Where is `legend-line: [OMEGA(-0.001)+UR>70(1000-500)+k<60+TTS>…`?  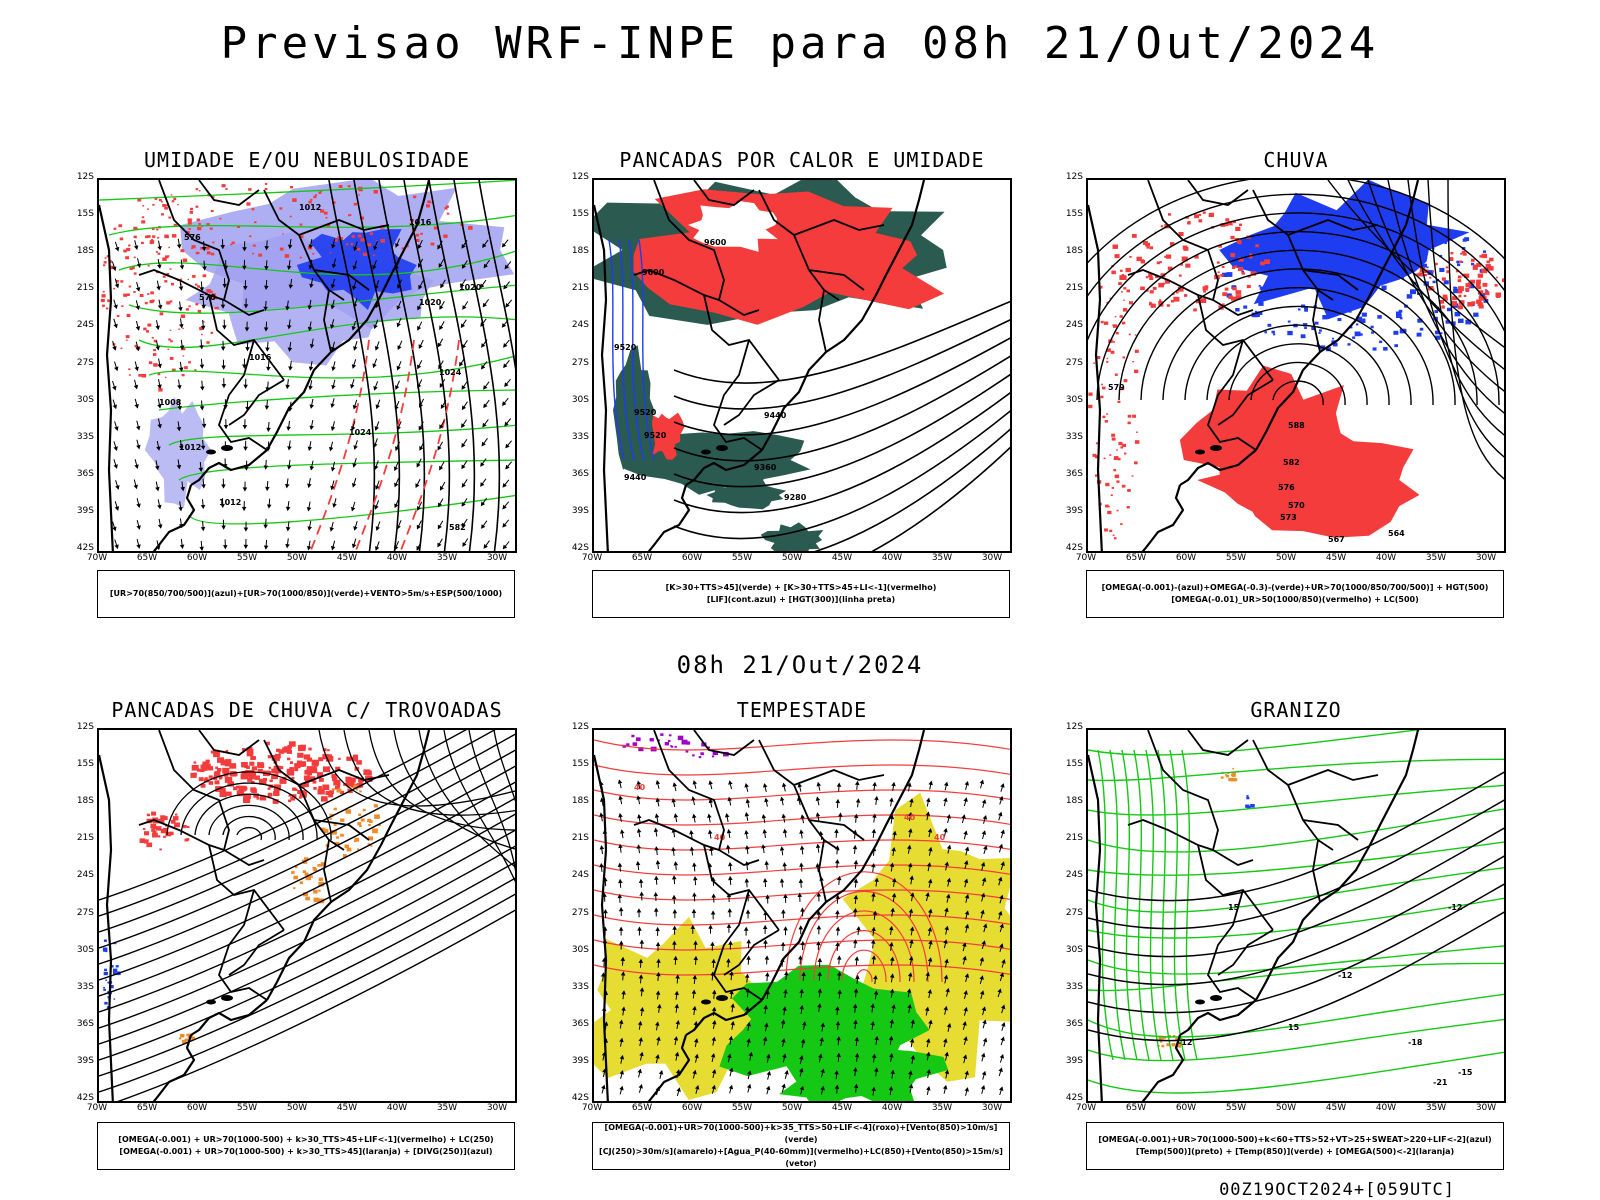 legend-line: [OMEGA(-0.001)+UR>70(1000-500)+k<60+TTS>… is located at coordinates (1295, 1139).